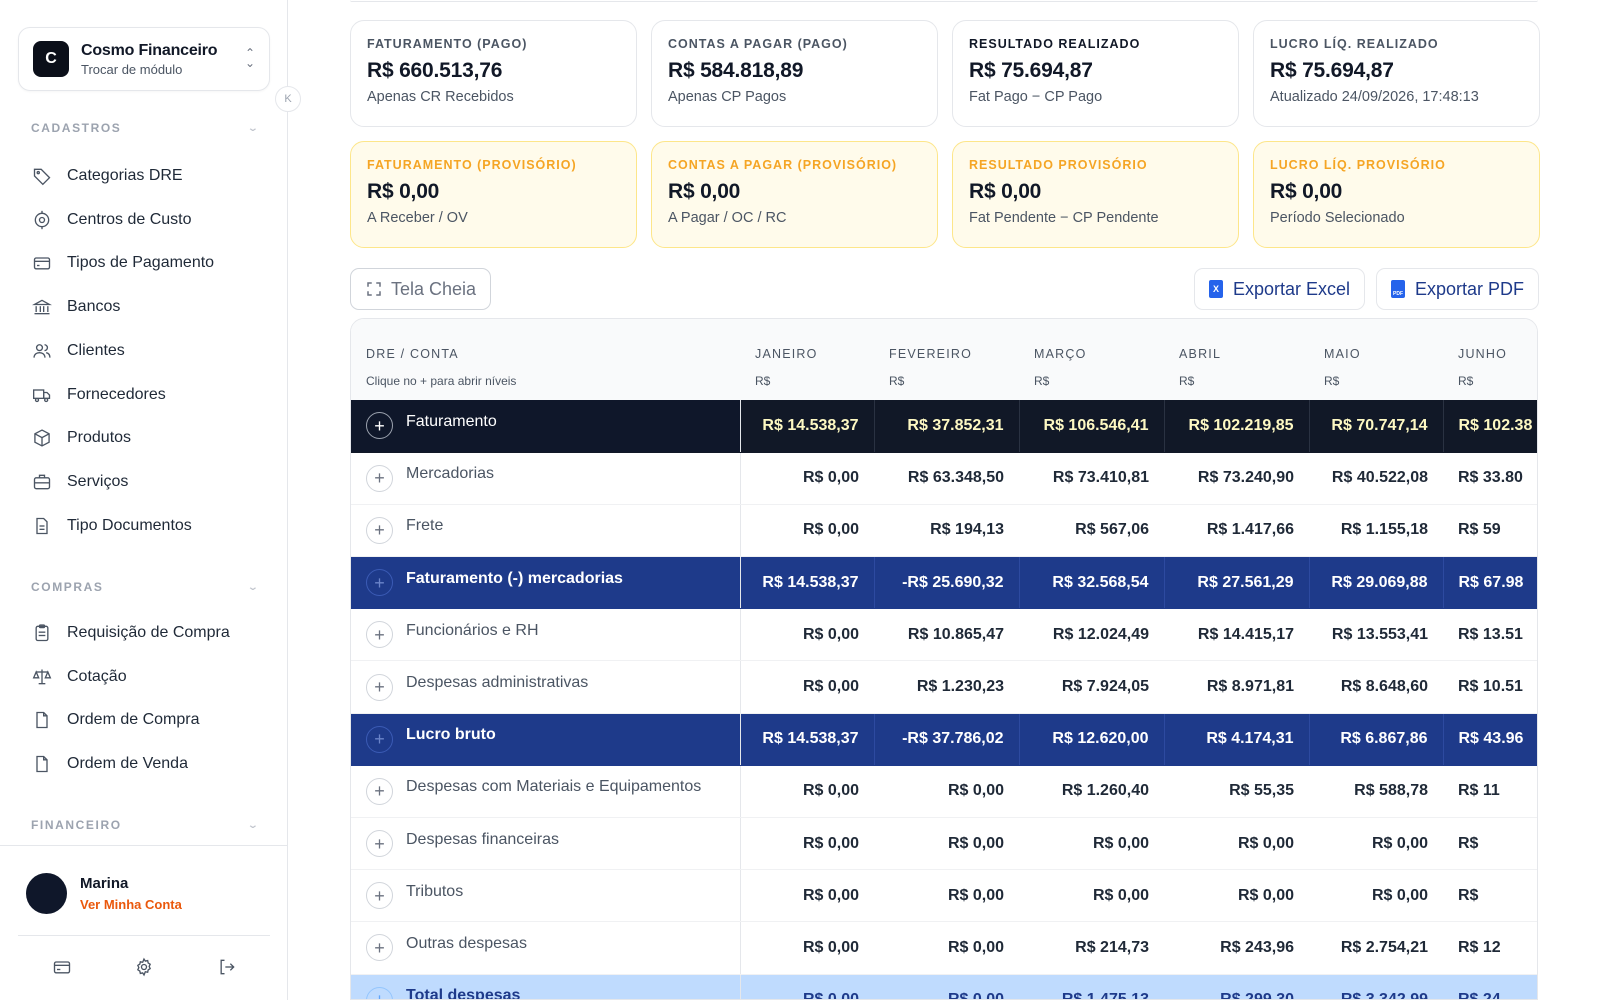  I want to click on row-account: + Tributos, so click(546, 896).